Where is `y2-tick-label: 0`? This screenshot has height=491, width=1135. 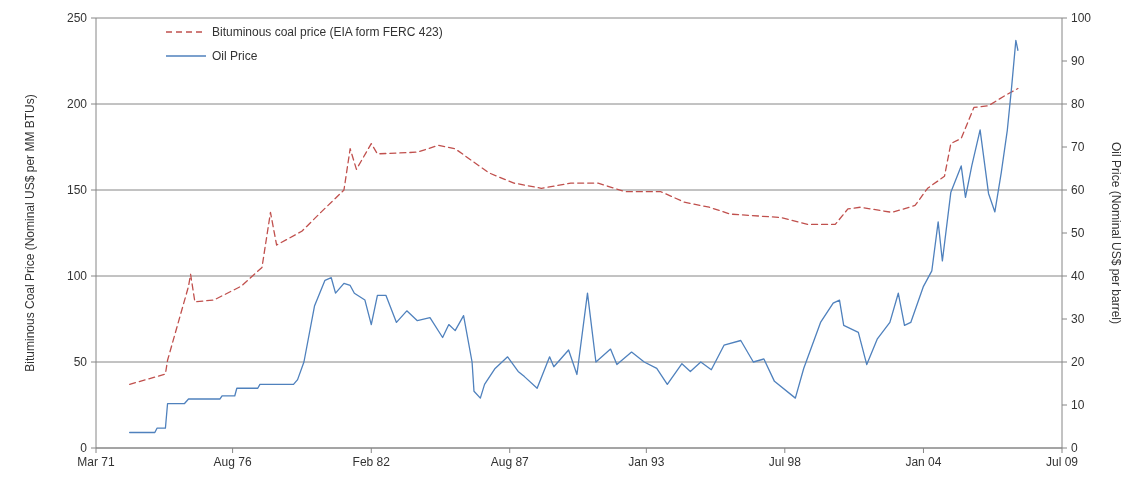
y2-tick-label: 0 is located at coordinates (1074, 448).